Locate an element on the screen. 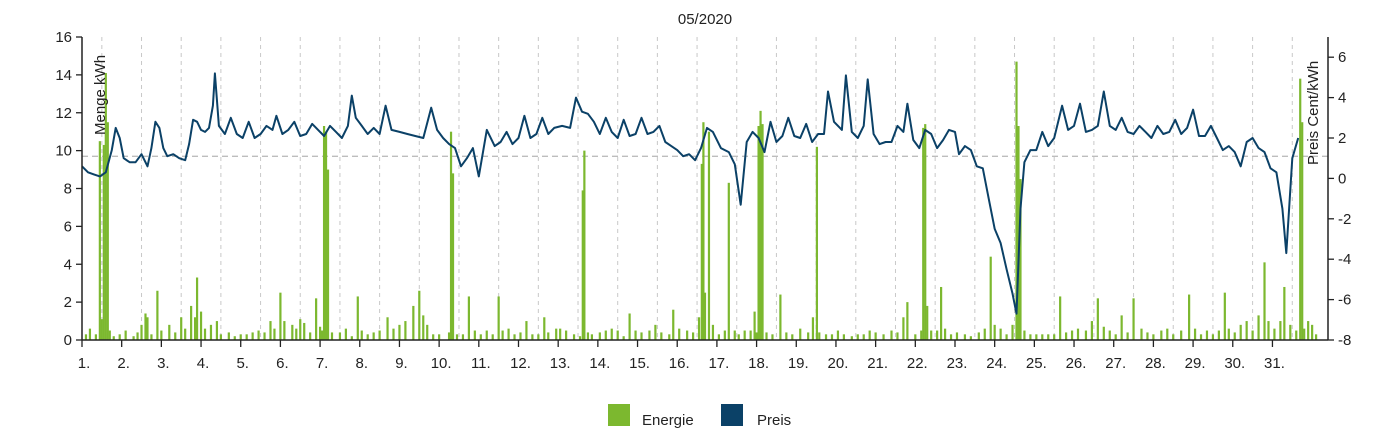  left-tick-label: 6 is located at coordinates (68, 226).